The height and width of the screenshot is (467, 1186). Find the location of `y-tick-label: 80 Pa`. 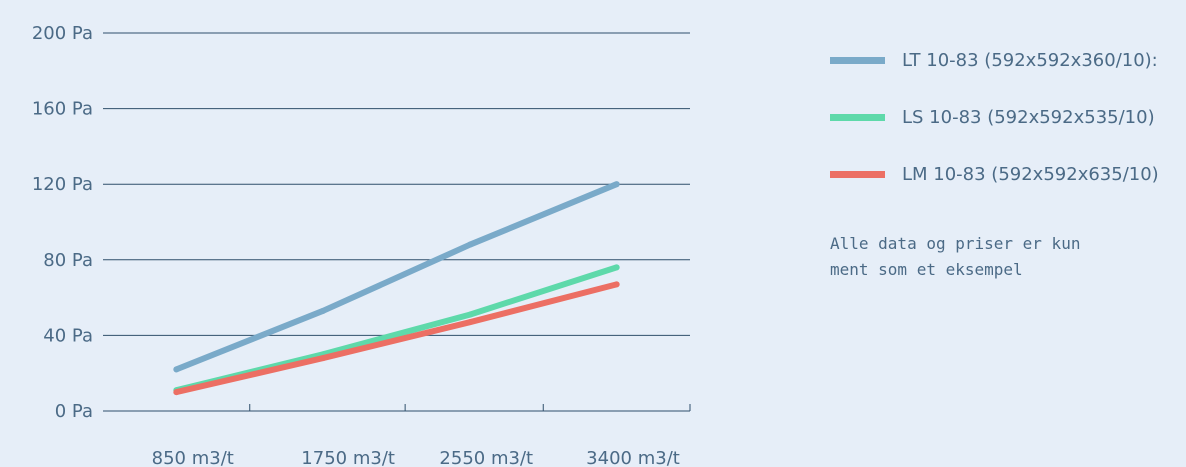

y-tick-label: 80 Pa is located at coordinates (68, 260).